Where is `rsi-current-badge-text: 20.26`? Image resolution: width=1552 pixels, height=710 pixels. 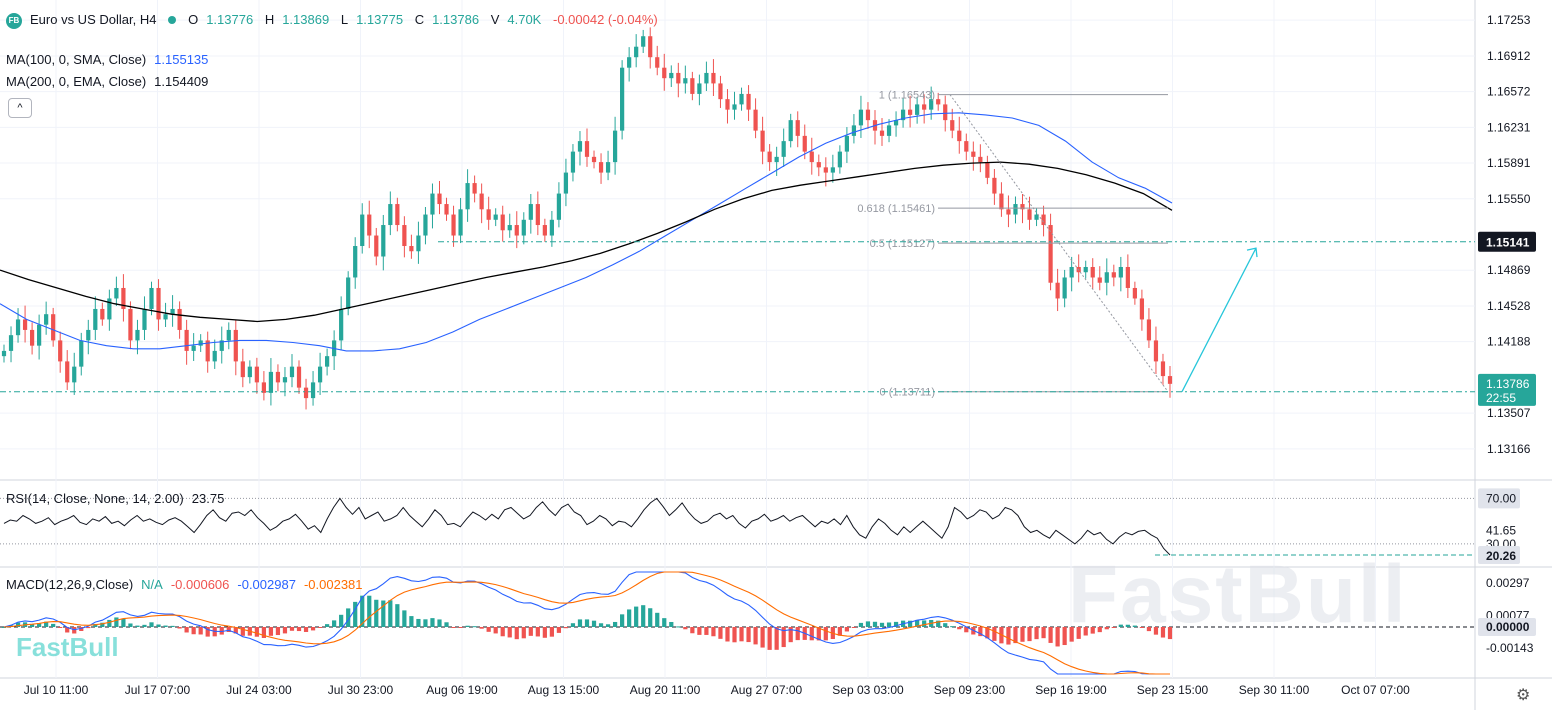 rsi-current-badge-text: 20.26 is located at coordinates (1501, 556).